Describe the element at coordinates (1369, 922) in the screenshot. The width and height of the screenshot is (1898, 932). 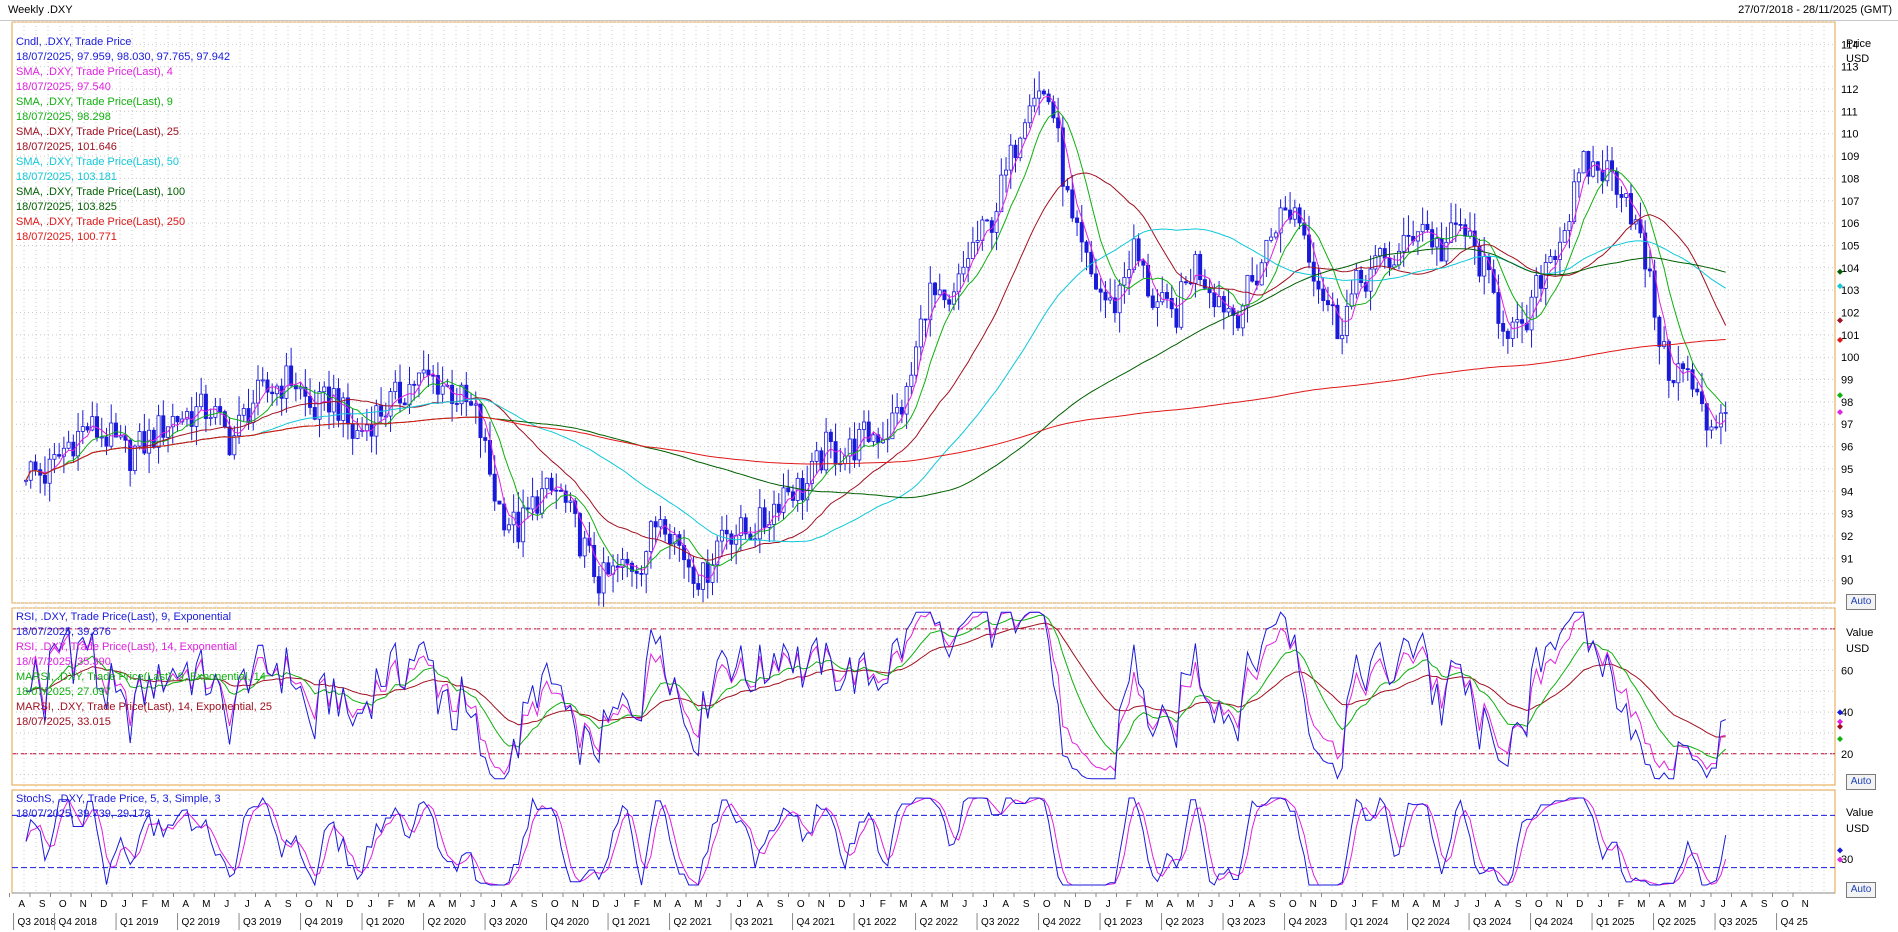
I see `quarter-label: Q1 2024` at that location.